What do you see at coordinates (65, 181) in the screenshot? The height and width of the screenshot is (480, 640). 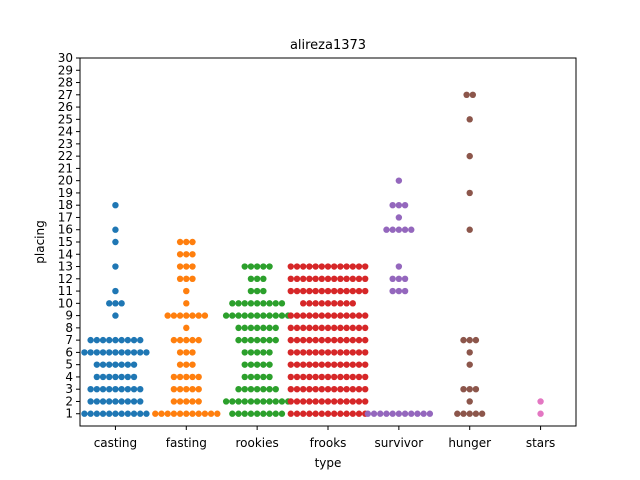 I see `y-tick-label: 20` at bounding box center [65, 181].